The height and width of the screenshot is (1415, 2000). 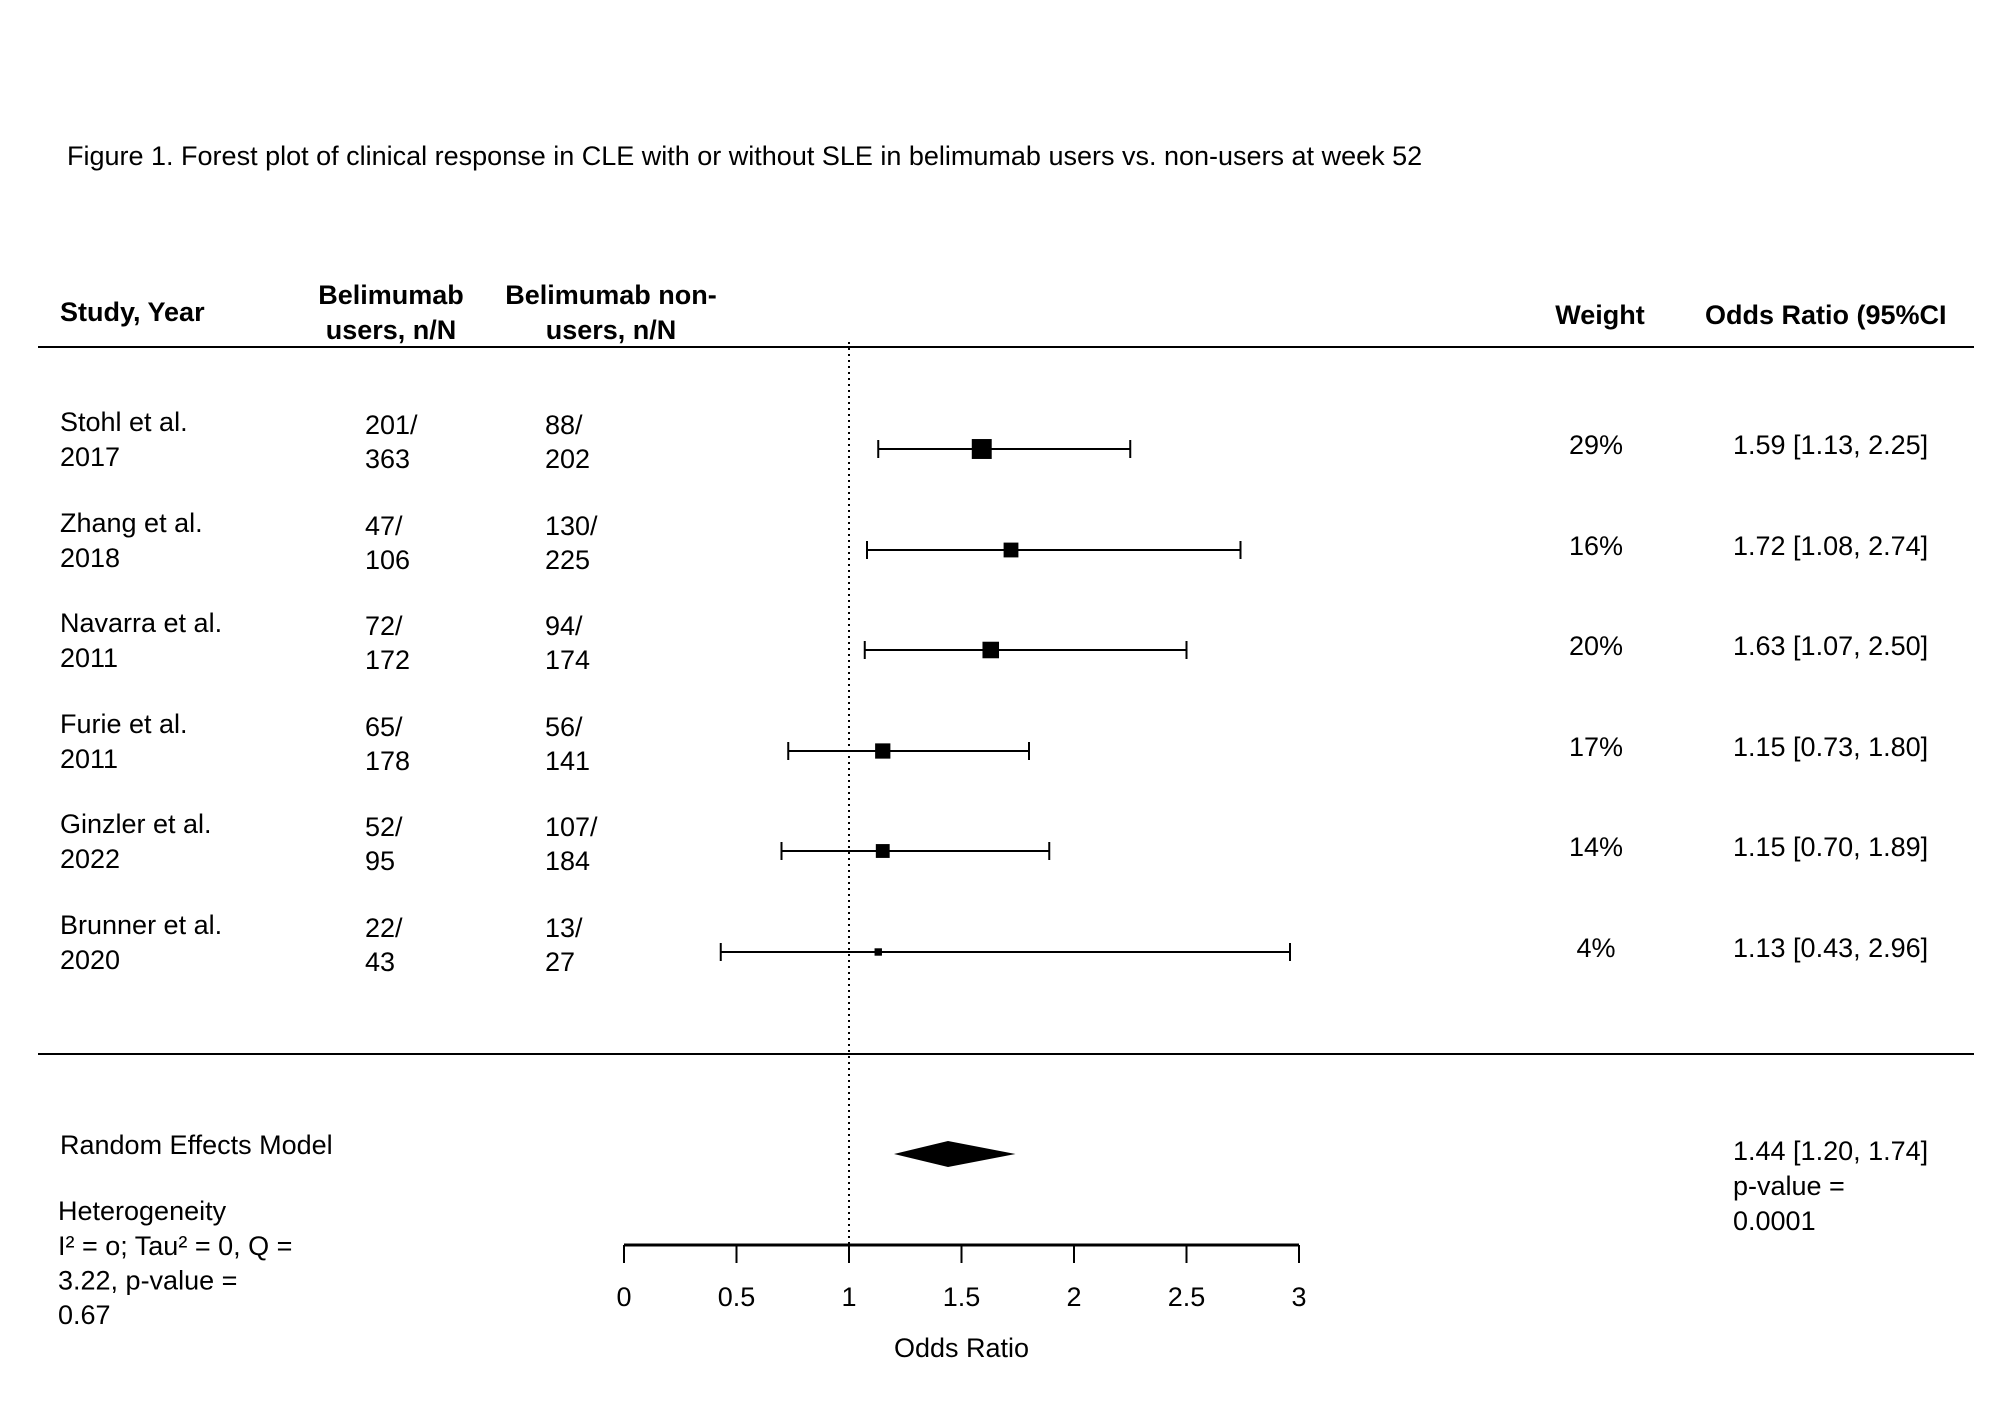 I want to click on users-total: 43, so click(x=380, y=962).